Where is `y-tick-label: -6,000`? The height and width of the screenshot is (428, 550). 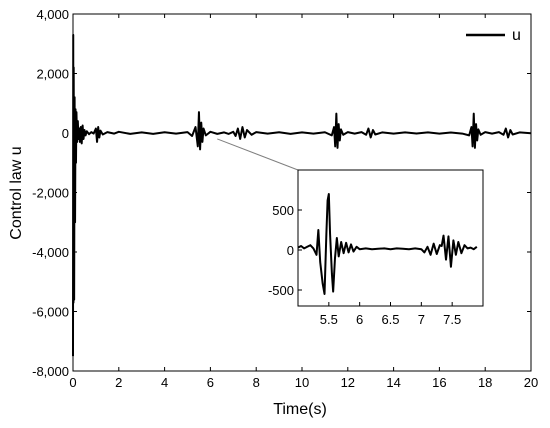
y-tick-label: -6,000 is located at coordinates (50, 312).